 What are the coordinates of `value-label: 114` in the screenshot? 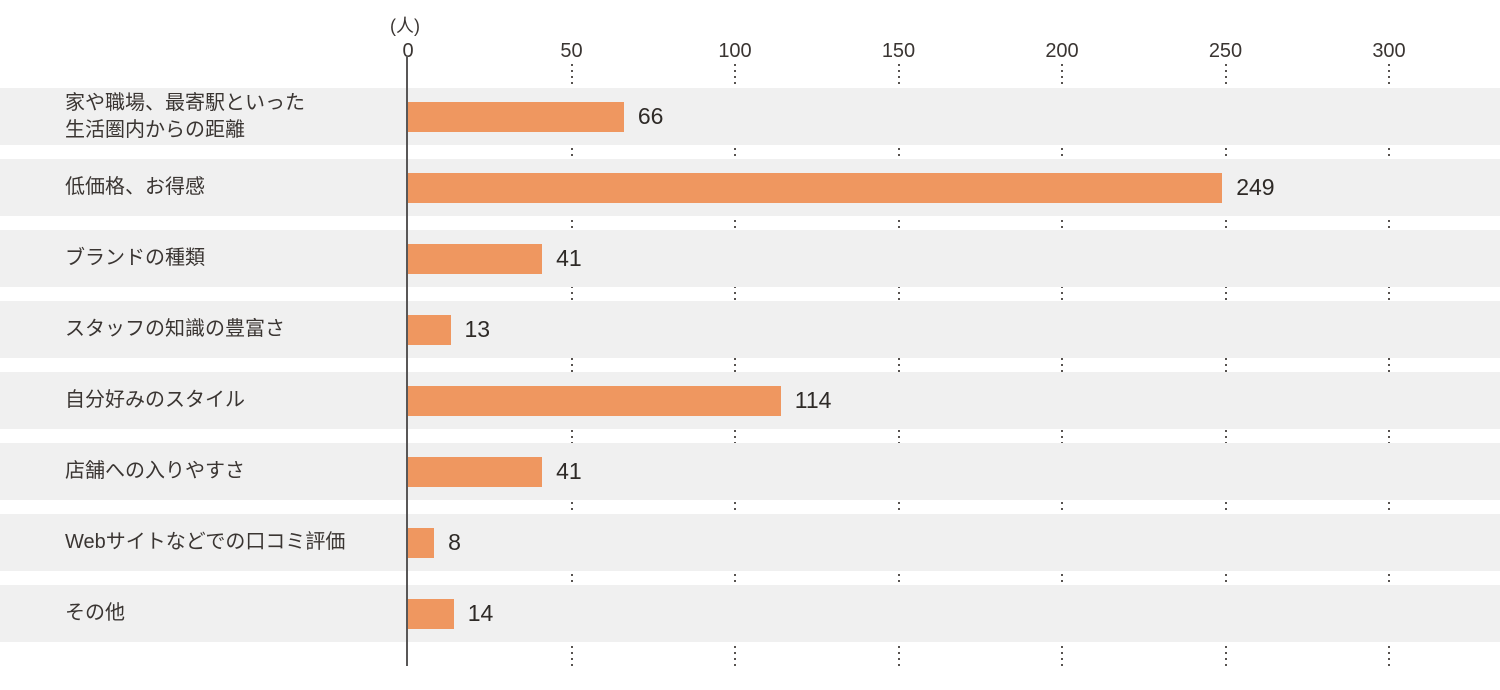 It's located at (813, 400).